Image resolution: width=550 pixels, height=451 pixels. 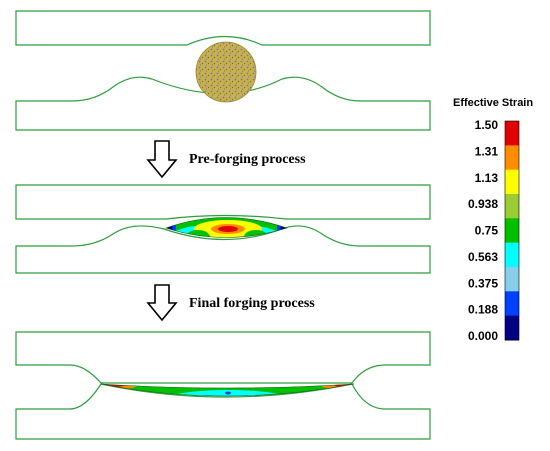 I want to click on step-final-forging: Final forging process, so click(x=230, y=303).